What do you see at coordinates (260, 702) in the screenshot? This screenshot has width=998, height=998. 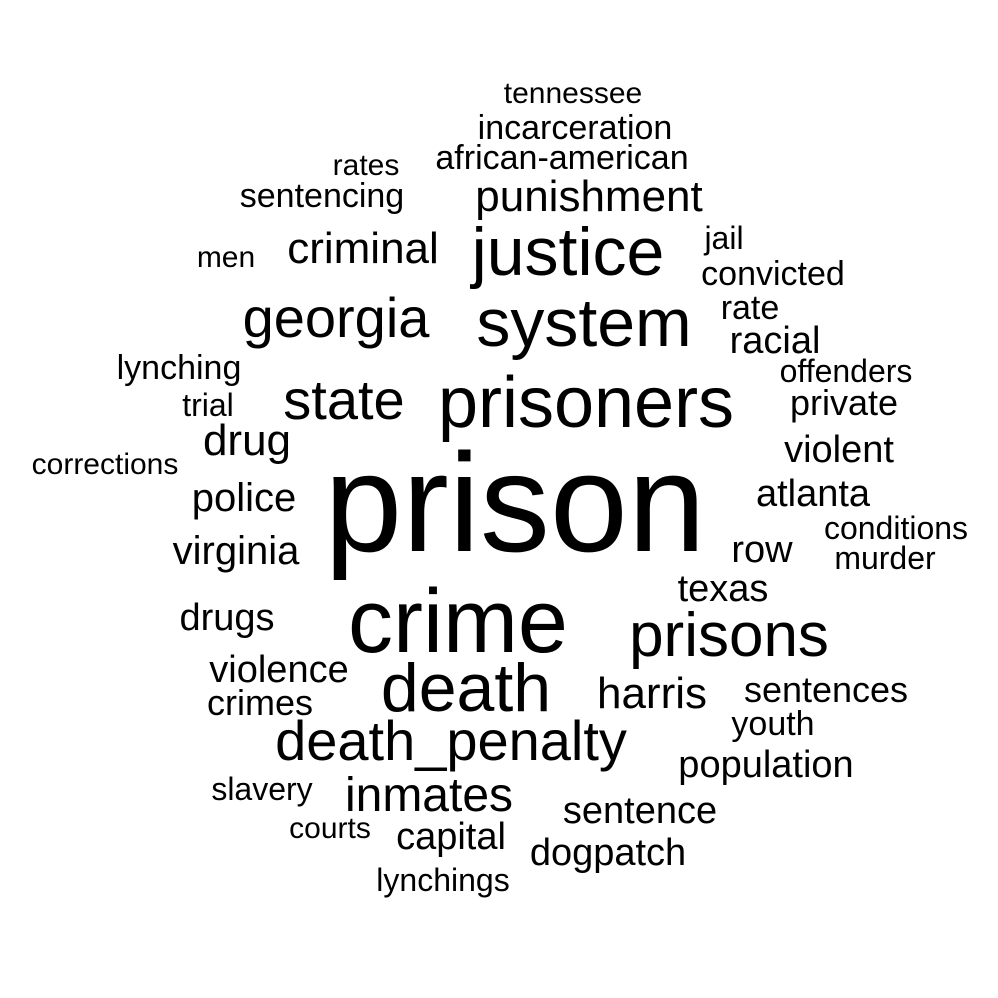 I see `word-crimes: crimes` at bounding box center [260, 702].